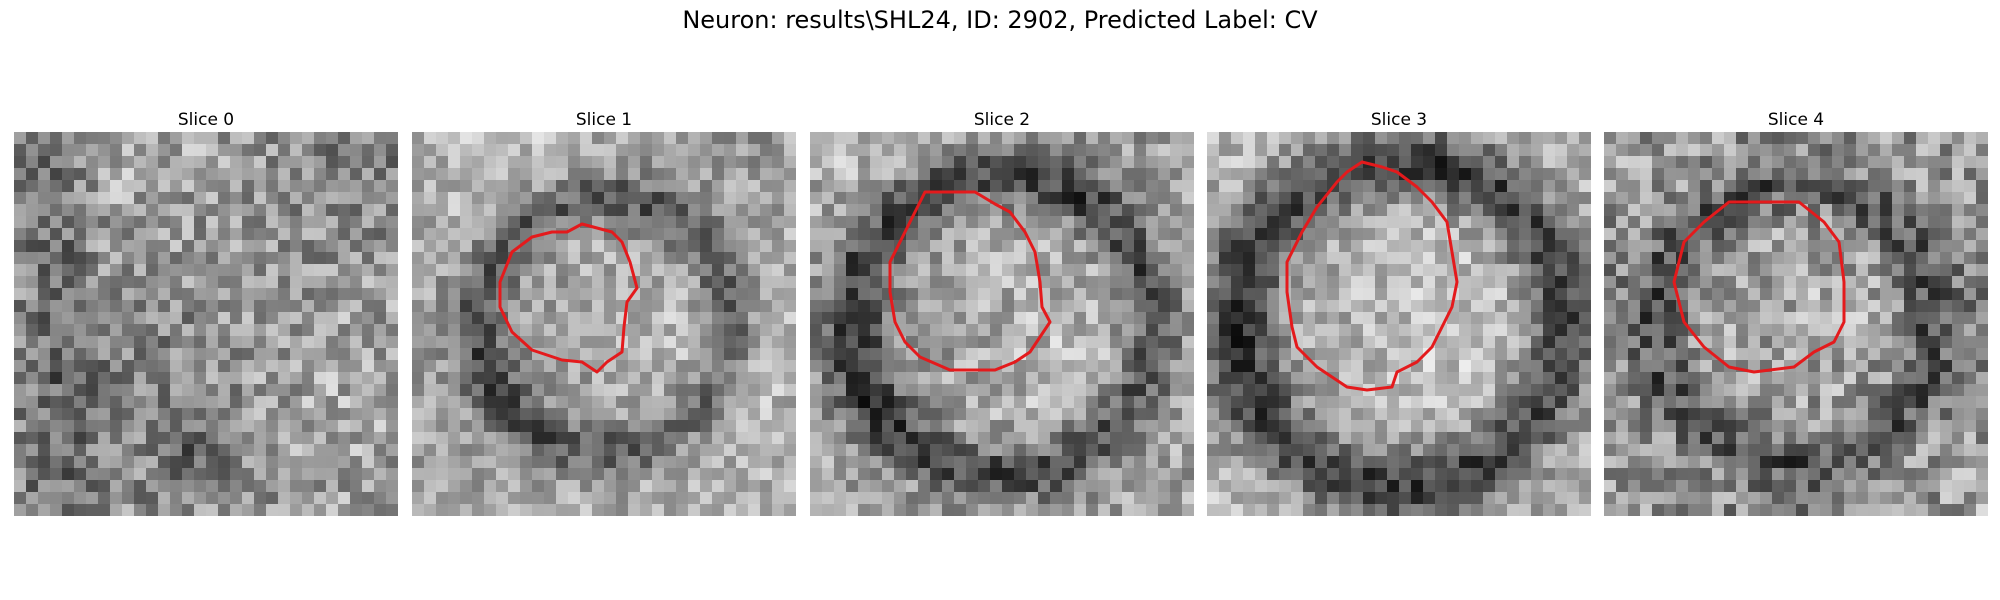 This screenshot has height=600, width=2000. Describe the element at coordinates (1002, 120) in the screenshot. I see `slice-title-2: Slice 2` at that location.